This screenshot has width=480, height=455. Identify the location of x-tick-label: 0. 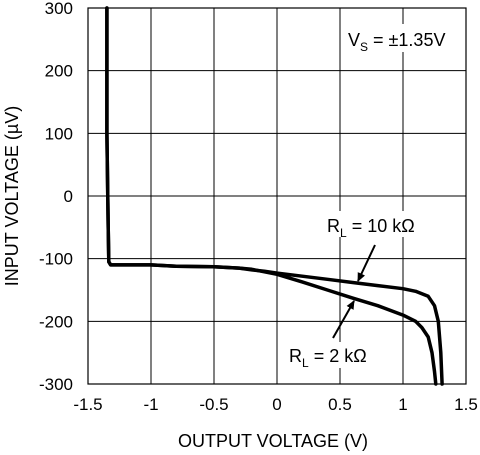
(276, 404).